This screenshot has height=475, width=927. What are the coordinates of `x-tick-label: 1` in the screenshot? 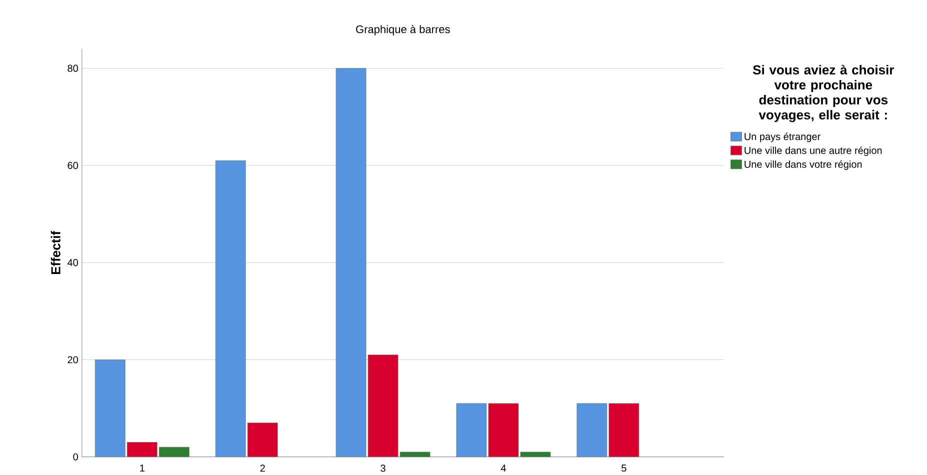 It's located at (142, 468).